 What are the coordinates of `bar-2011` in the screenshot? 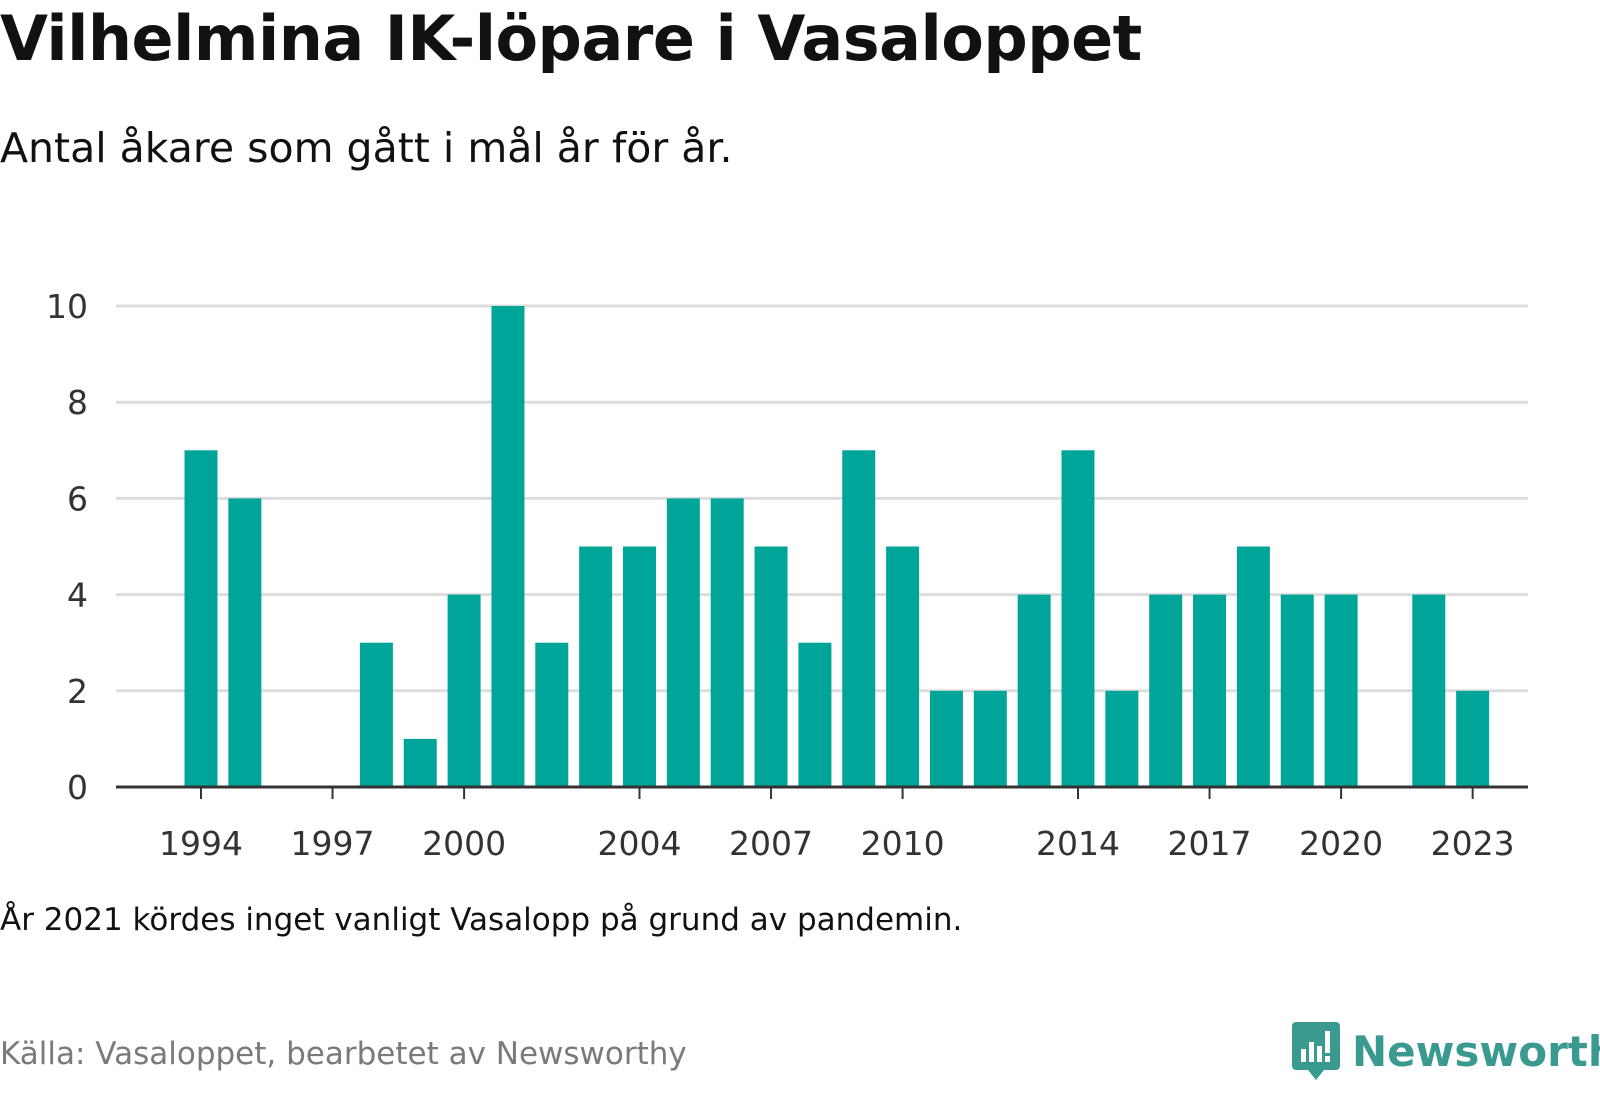 It's located at (946, 738).